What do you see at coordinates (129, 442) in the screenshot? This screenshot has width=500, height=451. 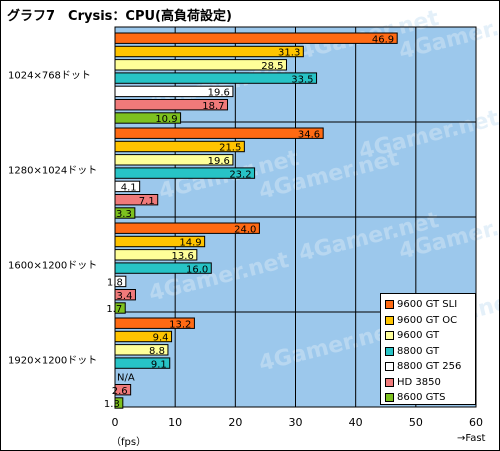 I see `x-axis-unit-label: （fps）` at bounding box center [129, 442].